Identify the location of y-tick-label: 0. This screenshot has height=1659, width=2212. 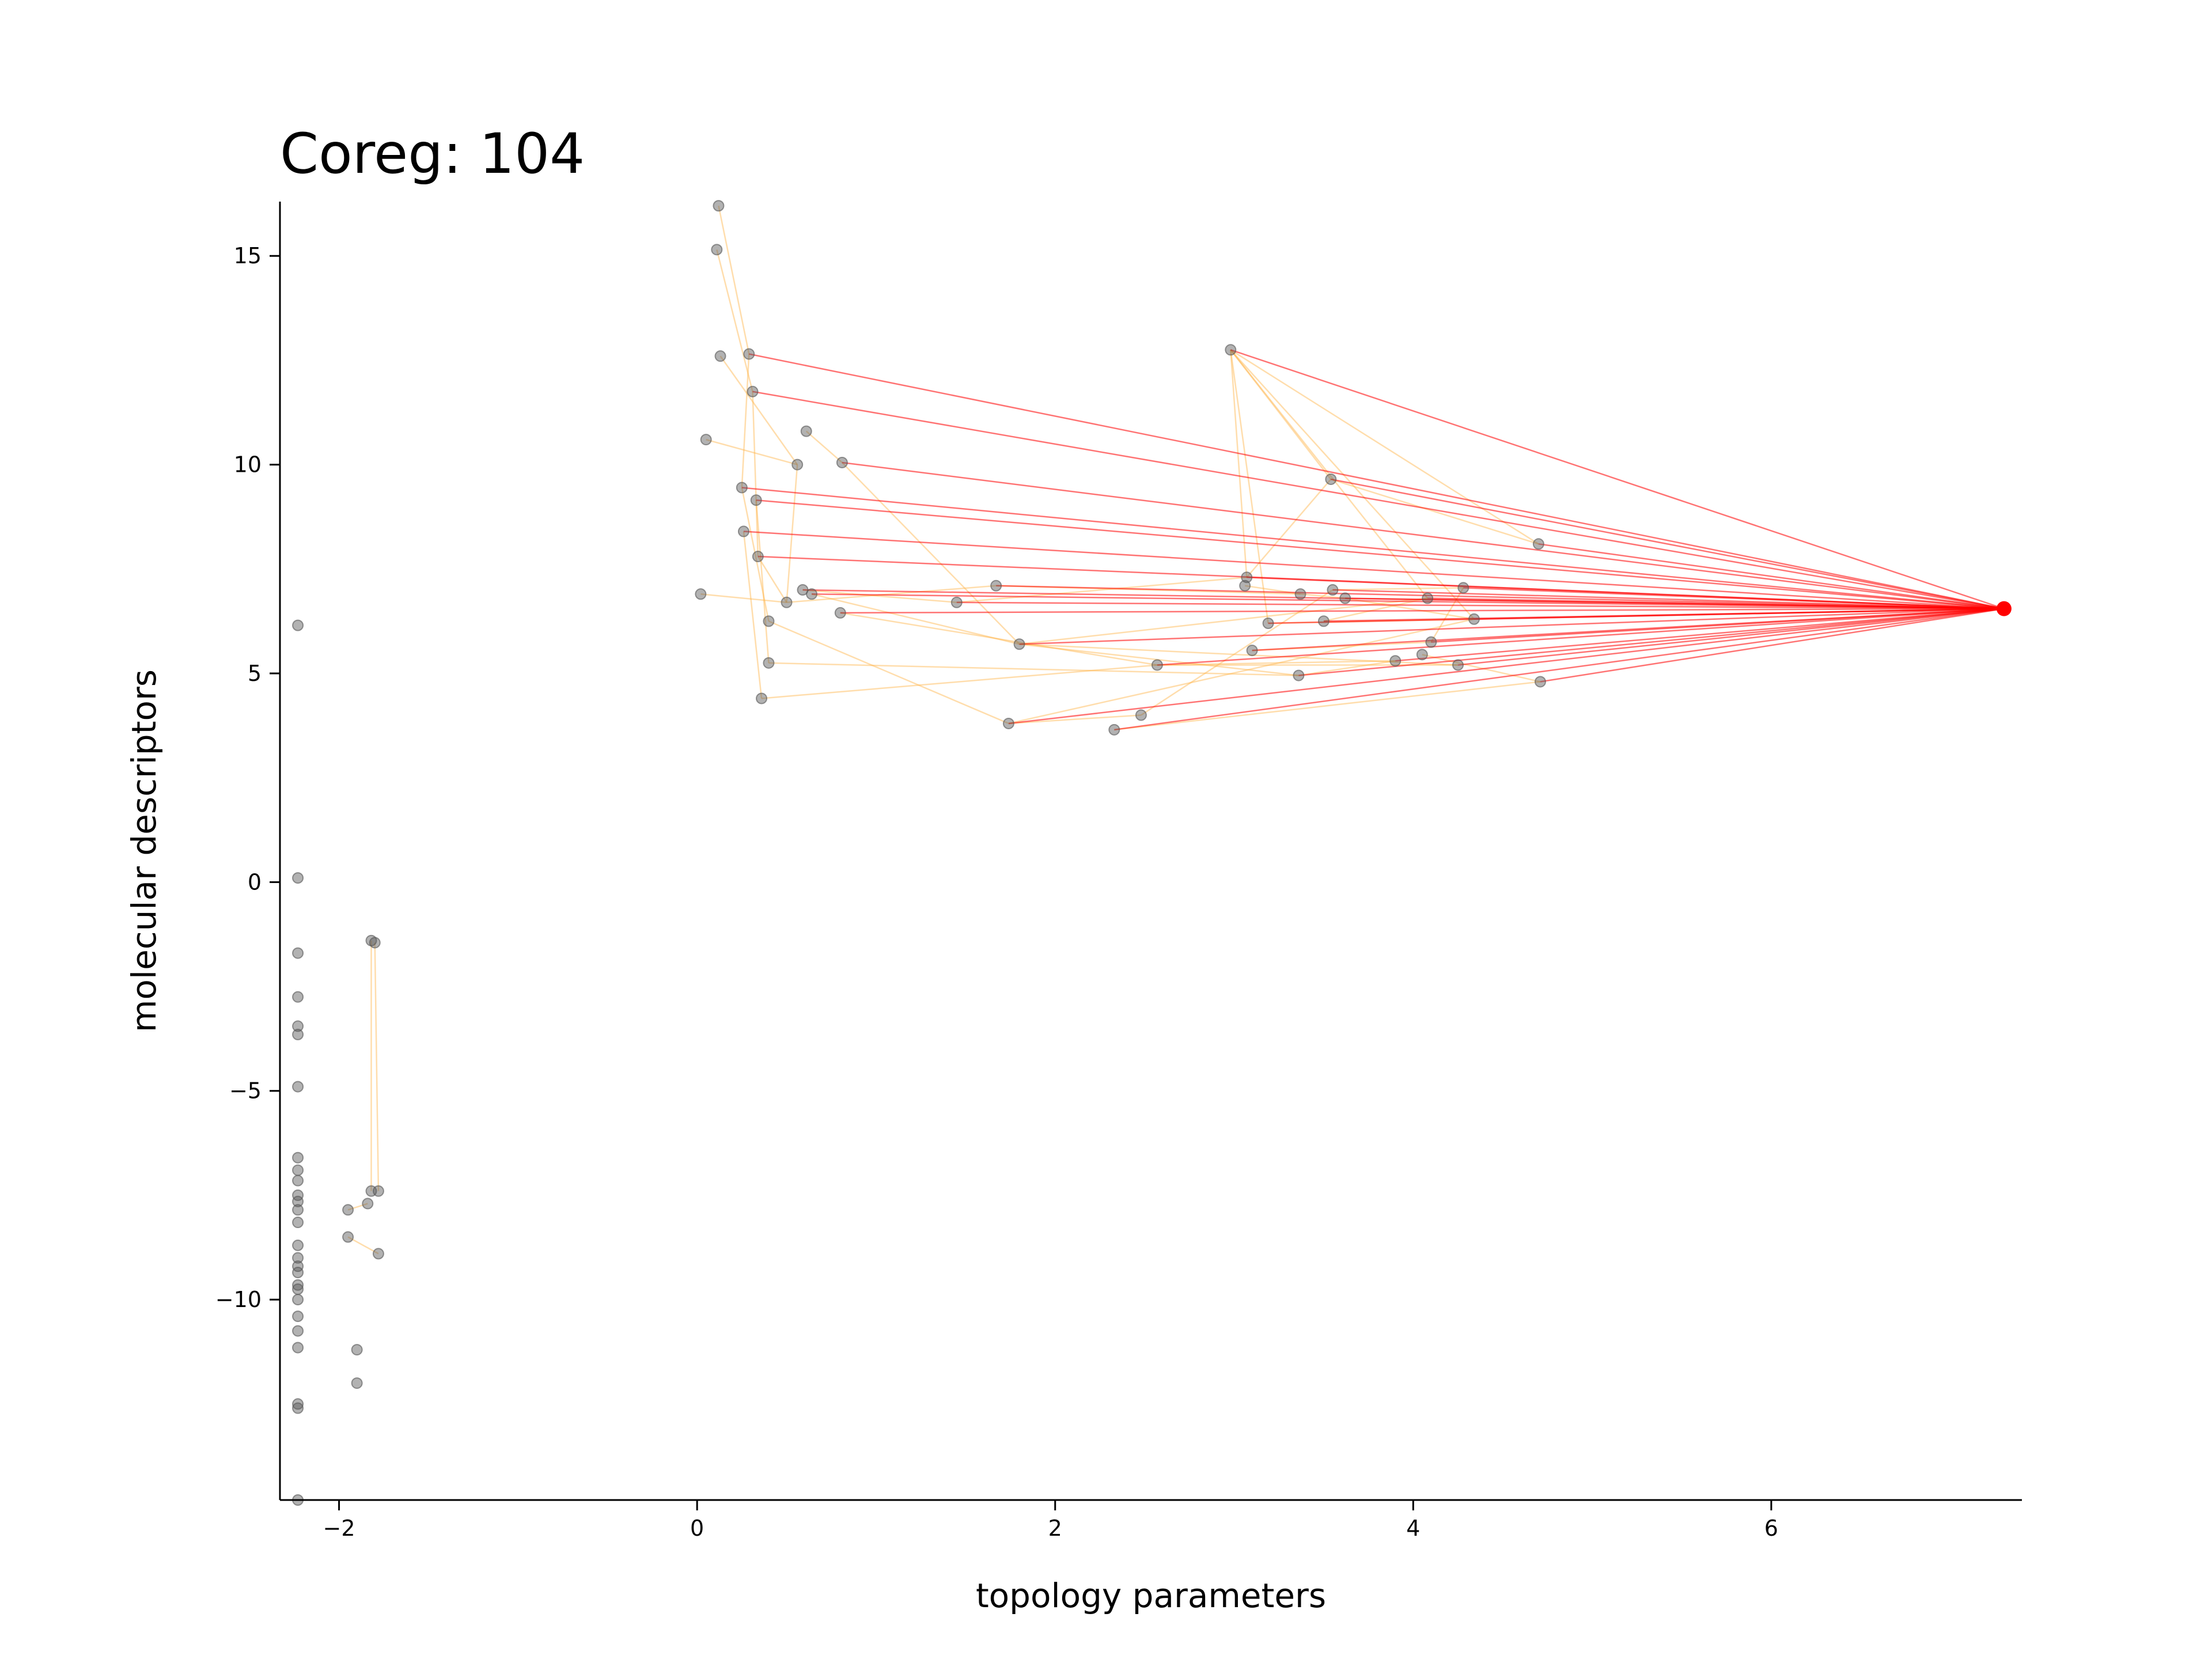
(255, 882).